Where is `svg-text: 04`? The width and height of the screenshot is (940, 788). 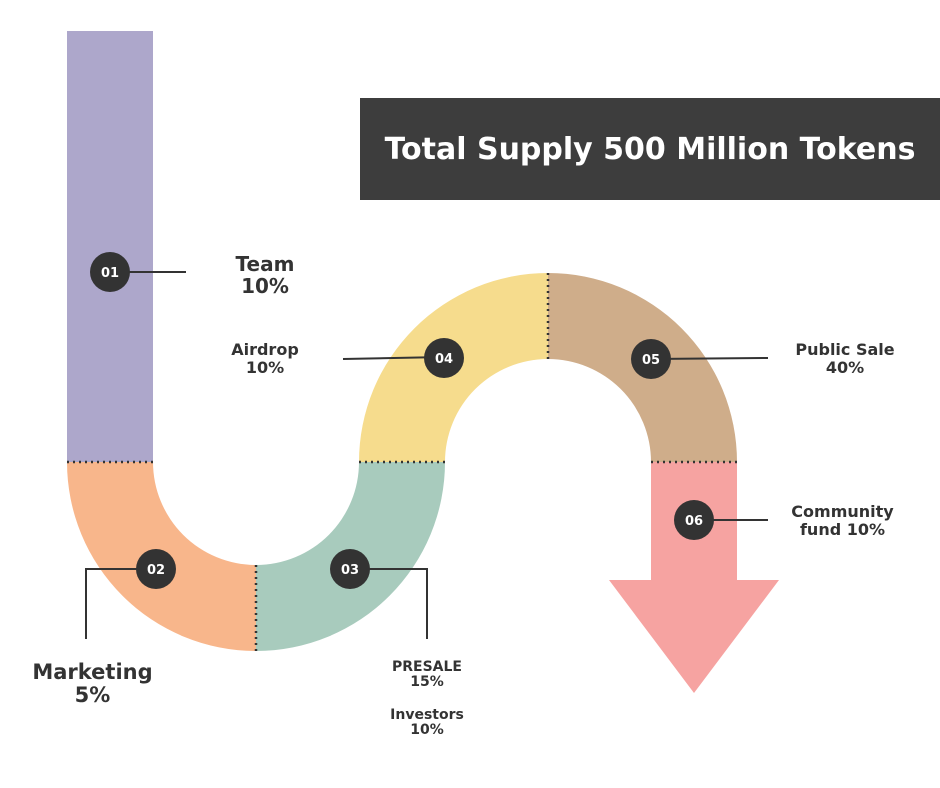 svg-text: 04 is located at coordinates (444, 359).